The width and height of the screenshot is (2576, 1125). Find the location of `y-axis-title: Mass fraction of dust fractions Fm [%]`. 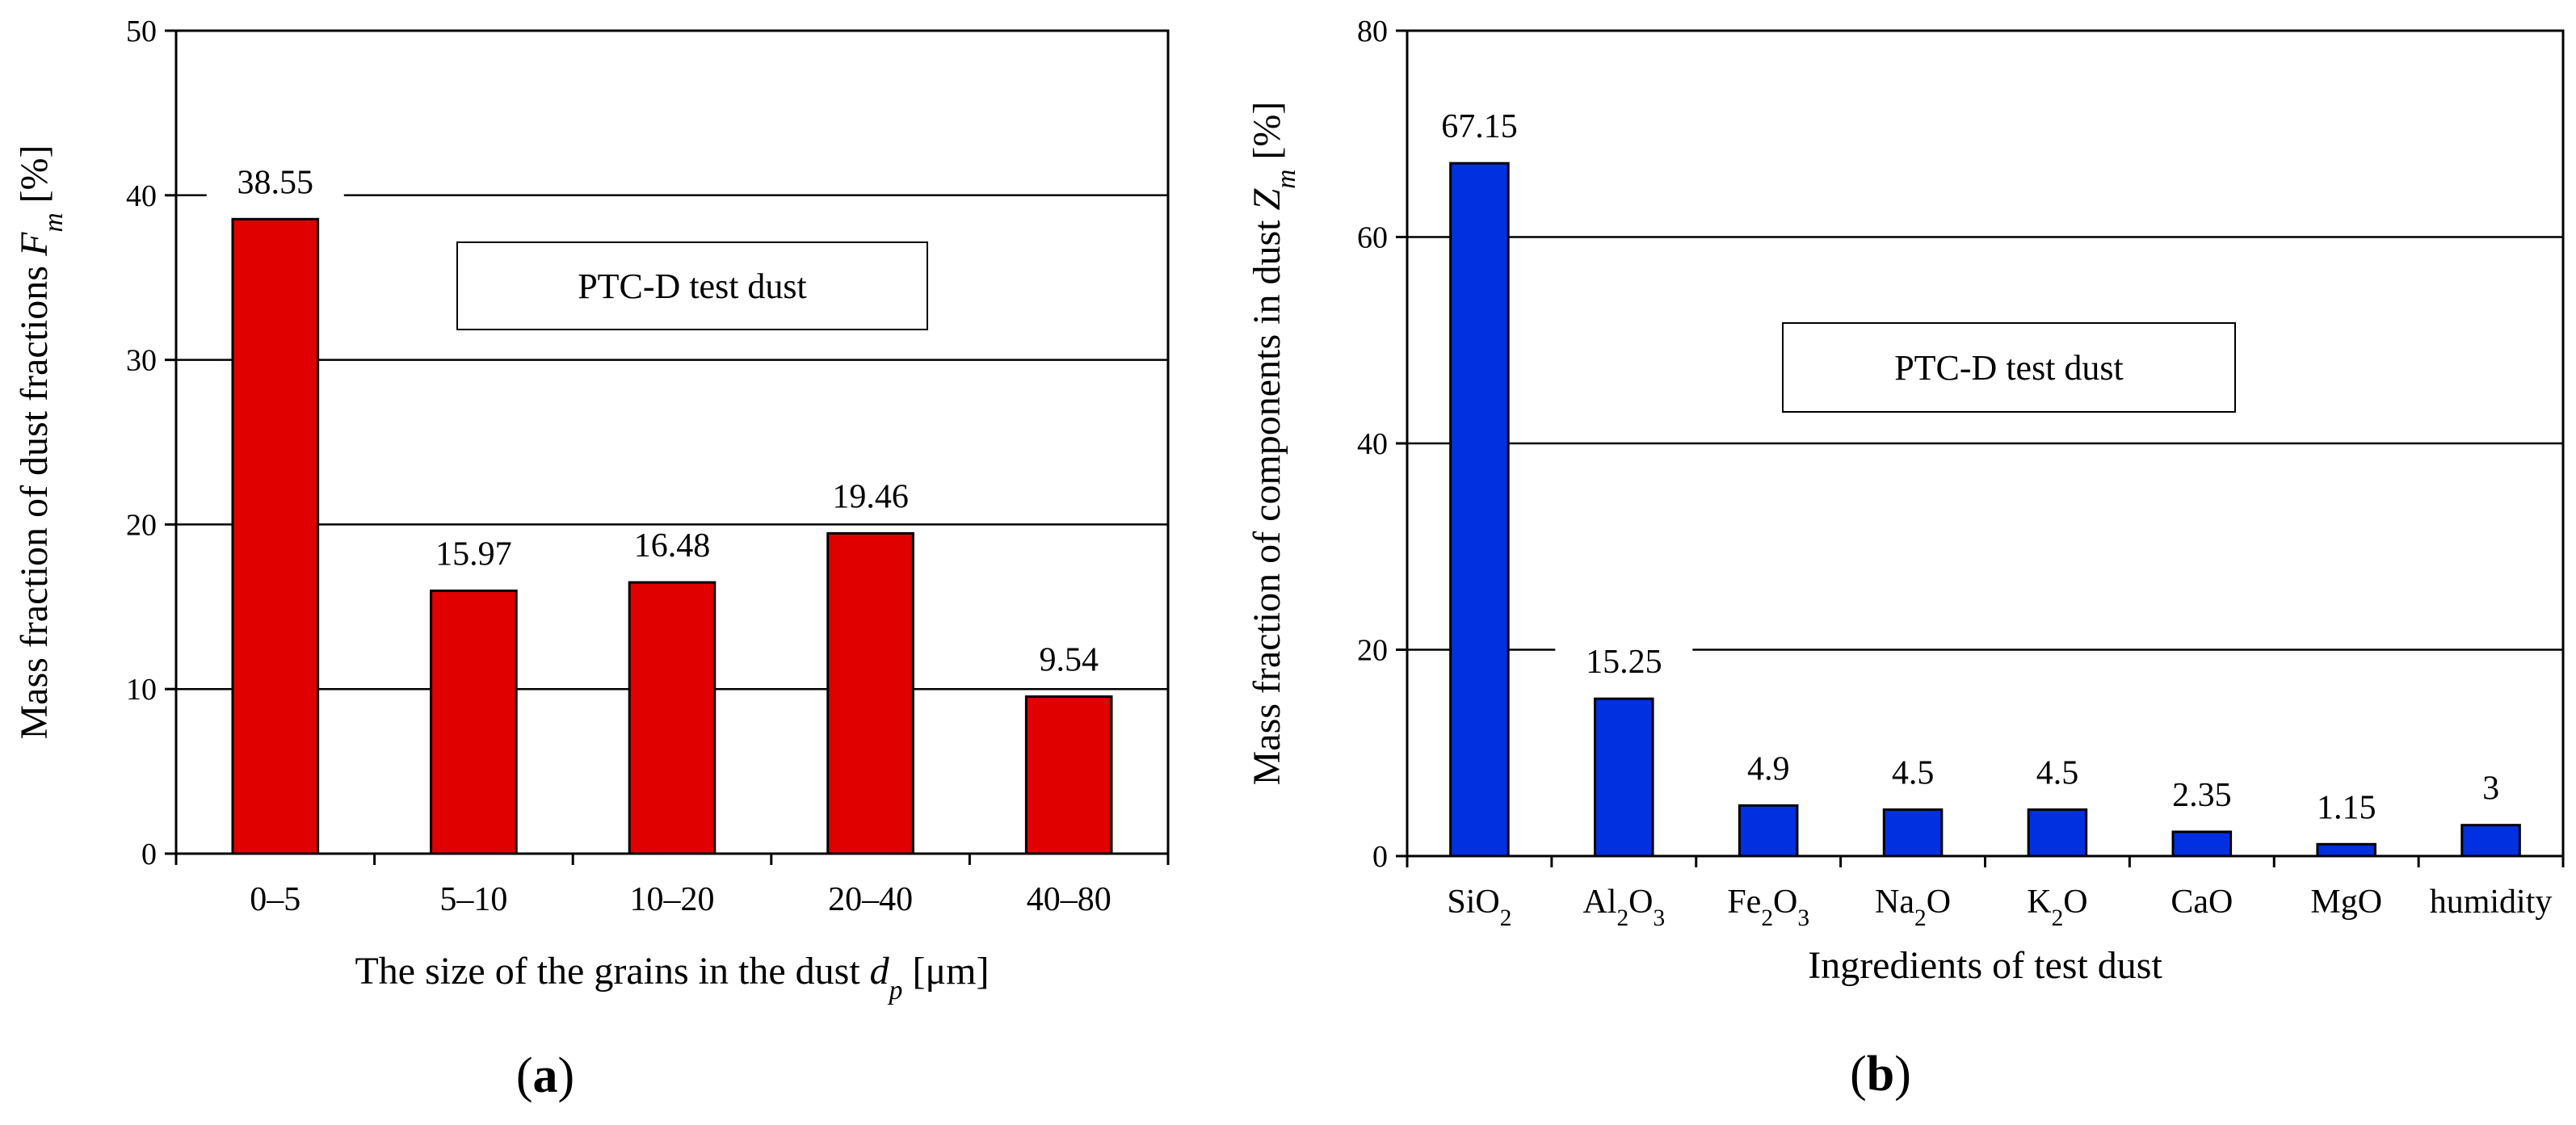

y-axis-title: Mass fraction of dust fractions Fm [%] is located at coordinates (41, 442).